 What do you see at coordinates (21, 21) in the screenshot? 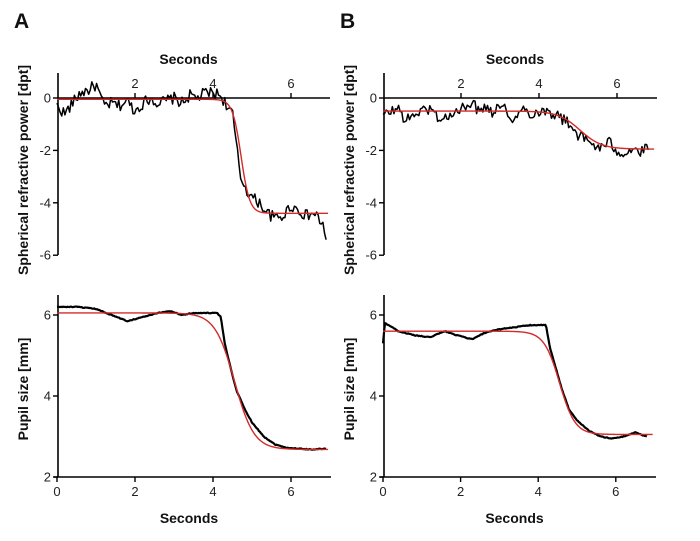
I see `panel-label-a: A` at bounding box center [21, 21].